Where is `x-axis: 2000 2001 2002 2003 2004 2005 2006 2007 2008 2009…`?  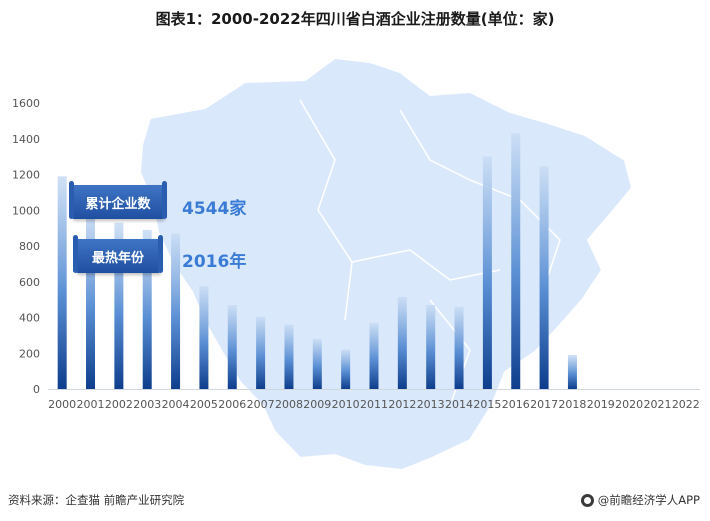 x-axis: 2000 2001 2002 2003 2004 2005 2006 2007 2008 2009… is located at coordinates (374, 400).